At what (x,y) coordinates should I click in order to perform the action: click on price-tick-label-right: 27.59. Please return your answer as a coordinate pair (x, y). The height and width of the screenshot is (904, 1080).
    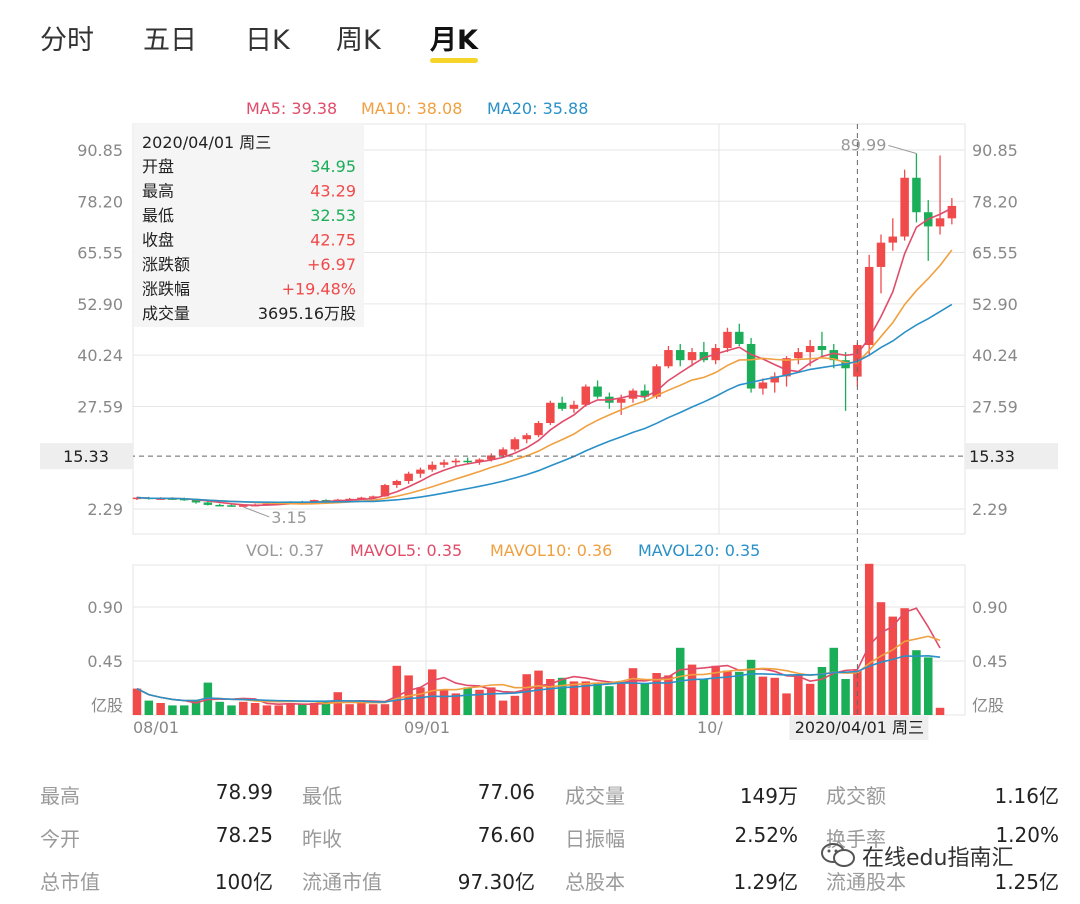
    Looking at the image, I should click on (995, 406).